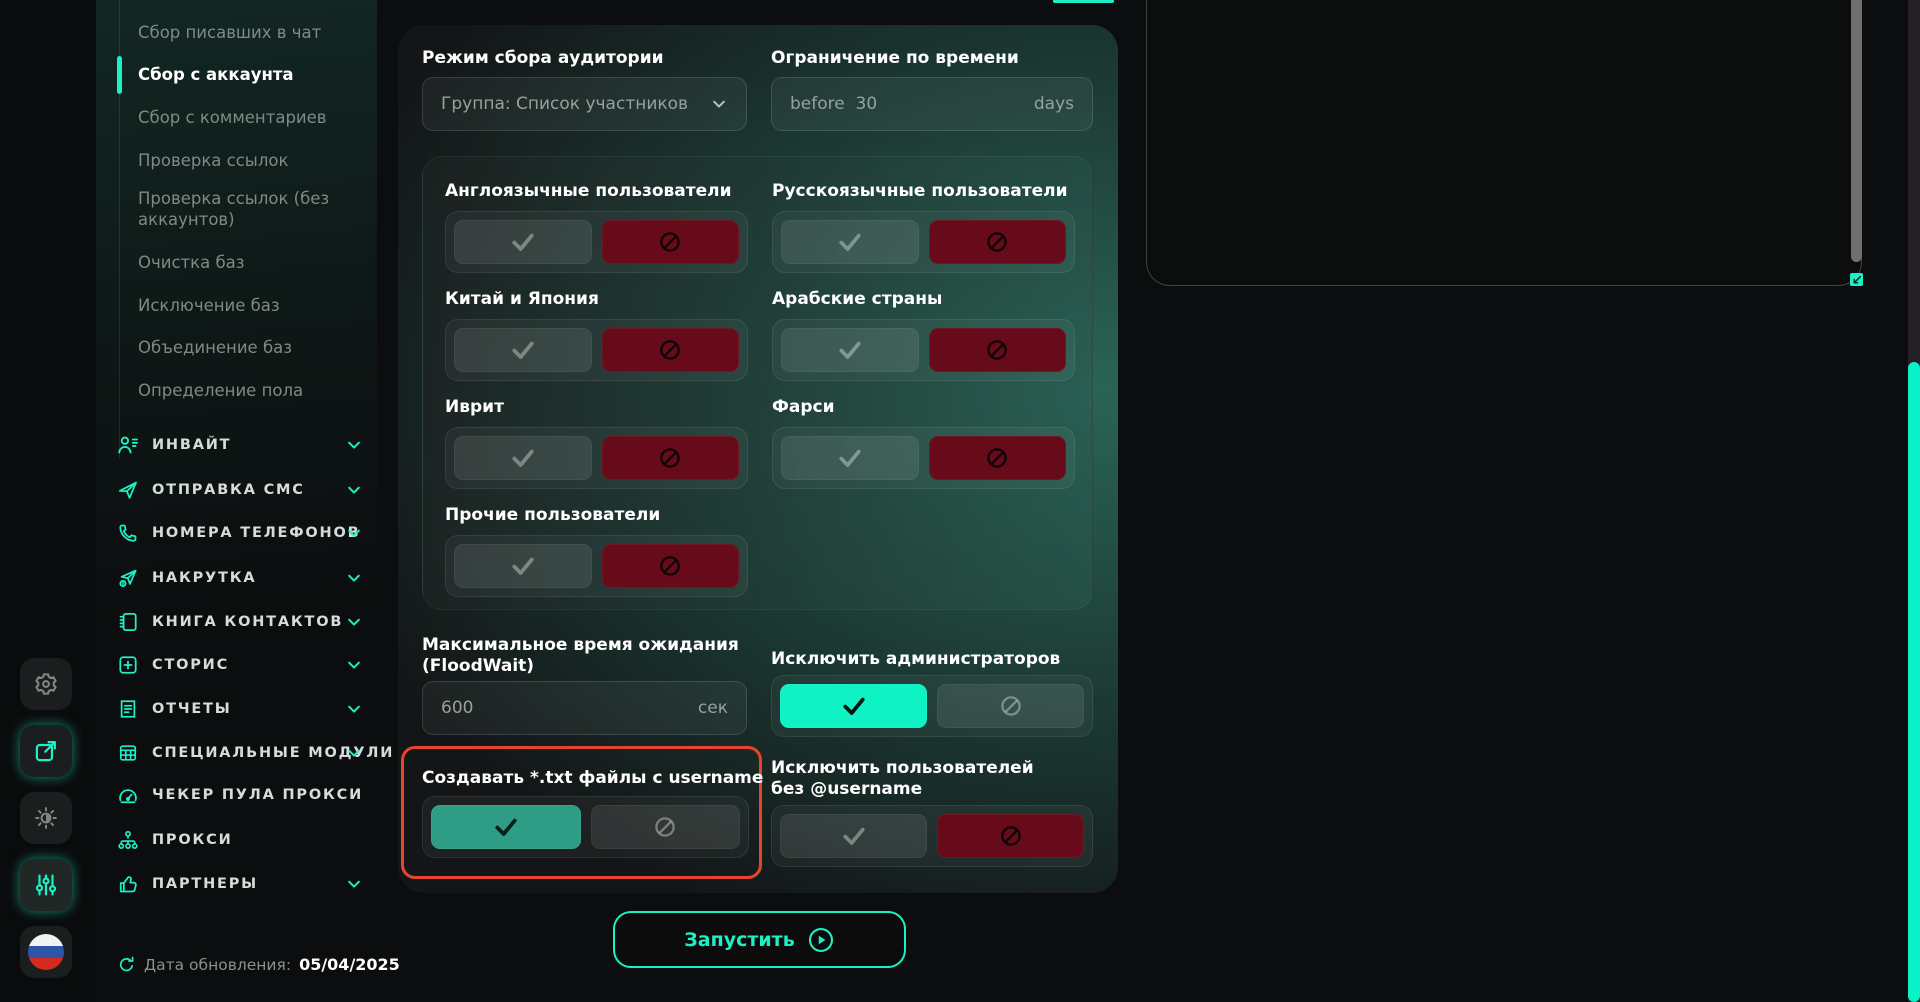 This screenshot has height=1002, width=1920. I want to click on sidebar-section: ОТЧЕТЫ, so click(236, 709).